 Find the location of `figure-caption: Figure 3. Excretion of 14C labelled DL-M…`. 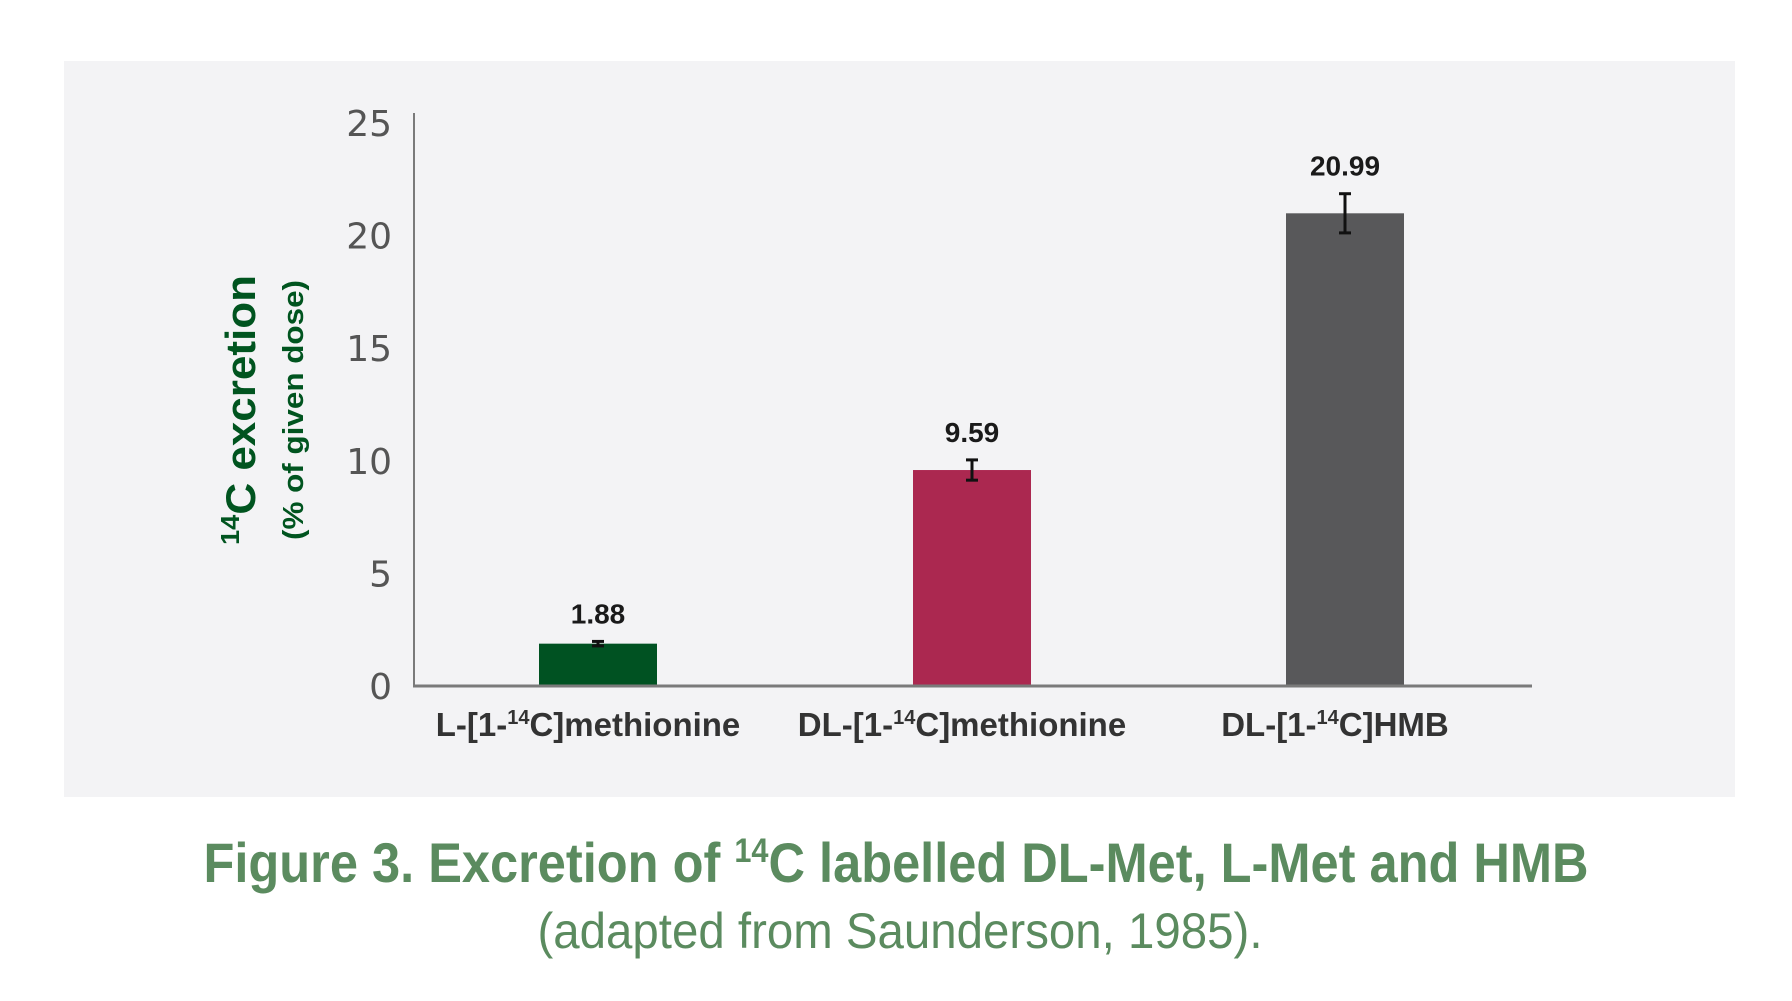

figure-caption: Figure 3. Excretion of 14C labelled DL-M… is located at coordinates (896, 862).